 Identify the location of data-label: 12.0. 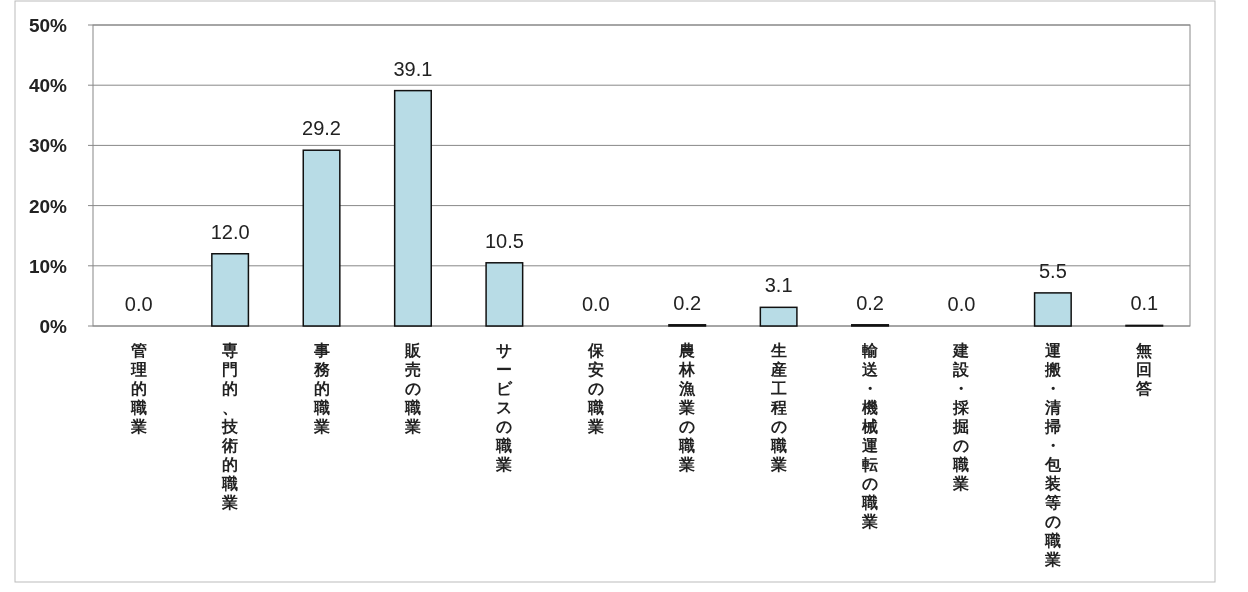
(230, 231).